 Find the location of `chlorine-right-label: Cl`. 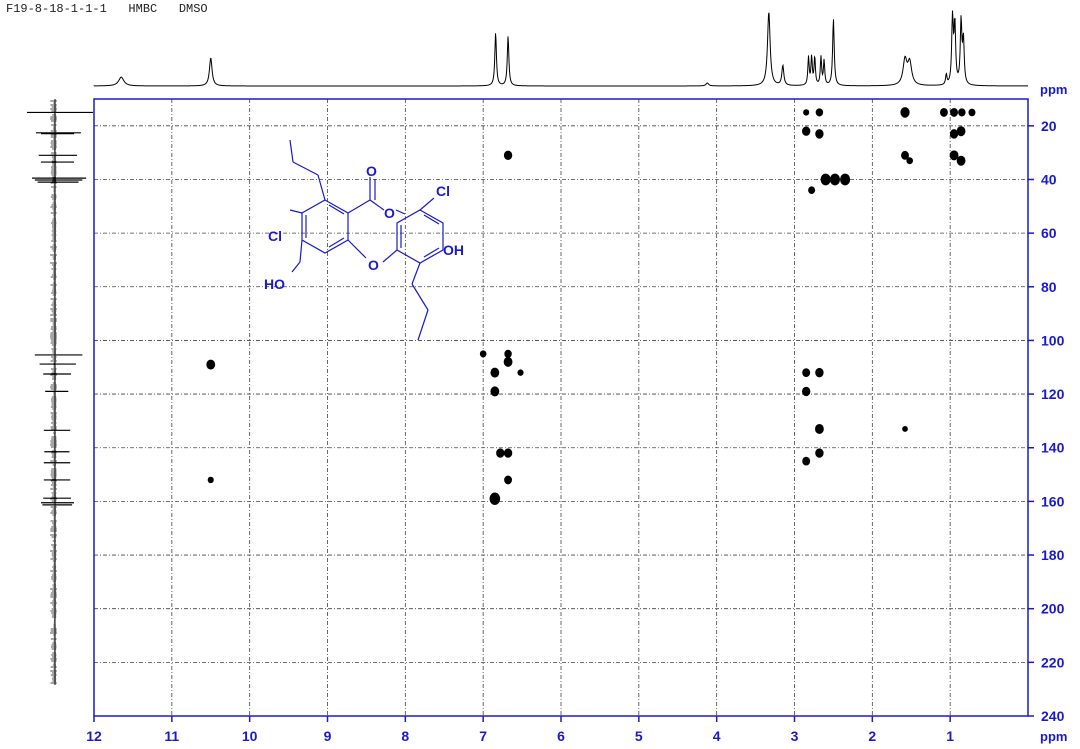

chlorine-right-label: Cl is located at coordinates (443, 191).